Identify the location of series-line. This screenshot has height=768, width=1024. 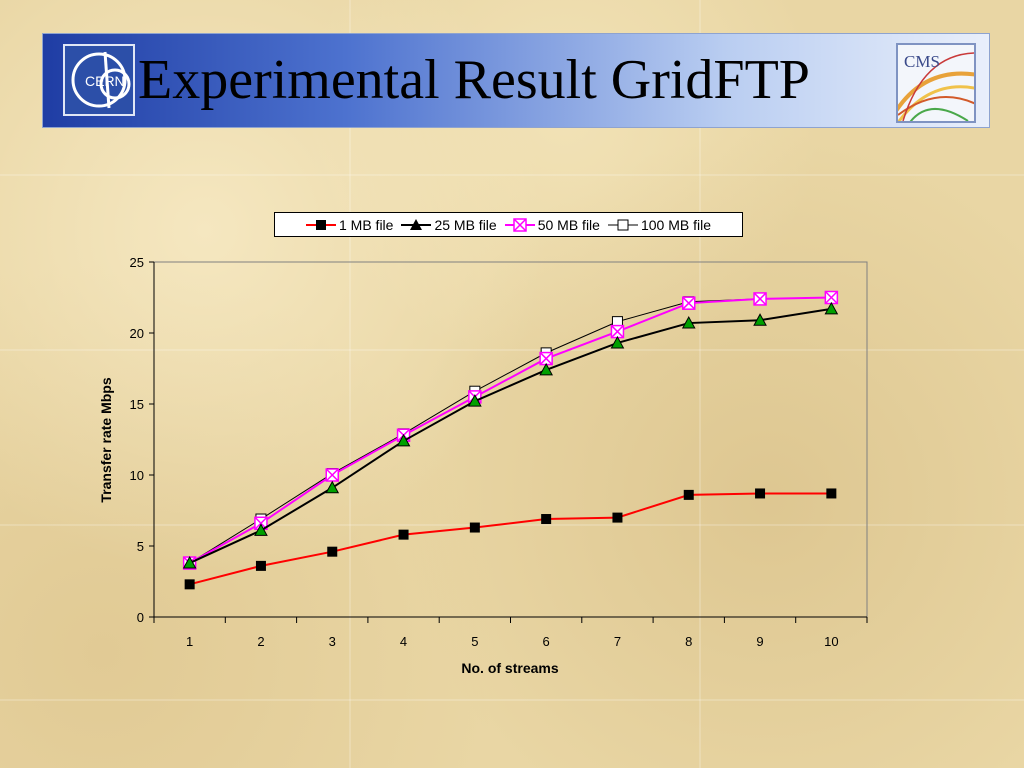
(510, 539).